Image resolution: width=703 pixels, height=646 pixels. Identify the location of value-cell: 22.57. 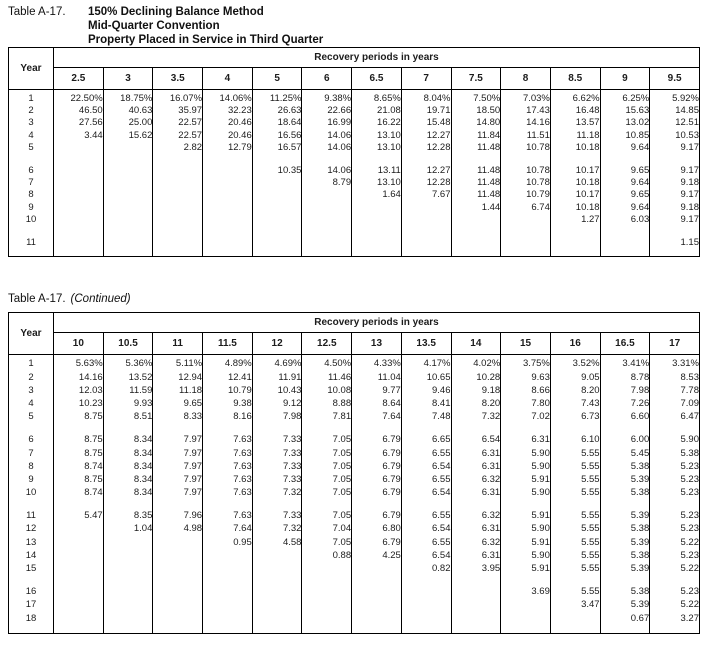
(178, 136).